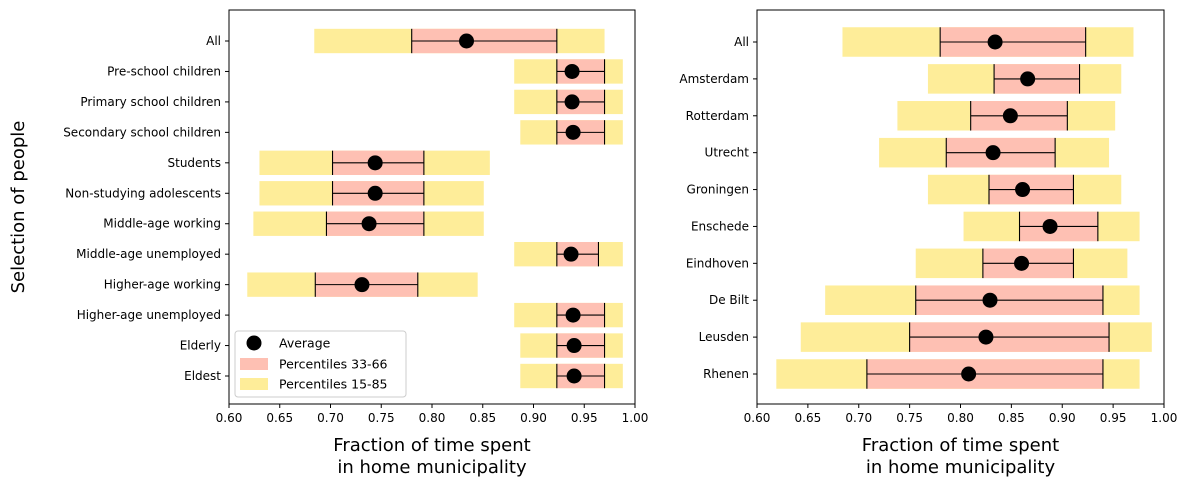 The height and width of the screenshot is (488, 1189). I want to click on left-average-marker-middle-age-working, so click(369, 224).